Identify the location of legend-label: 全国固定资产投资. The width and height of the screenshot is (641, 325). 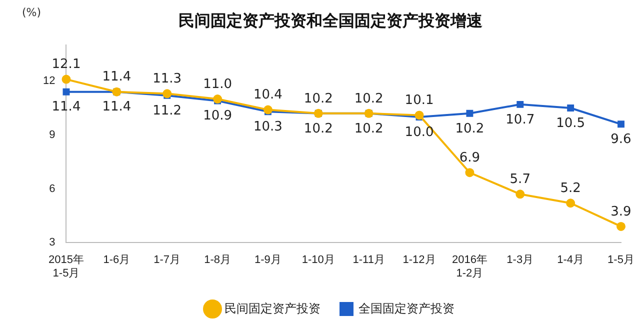
(406, 308).